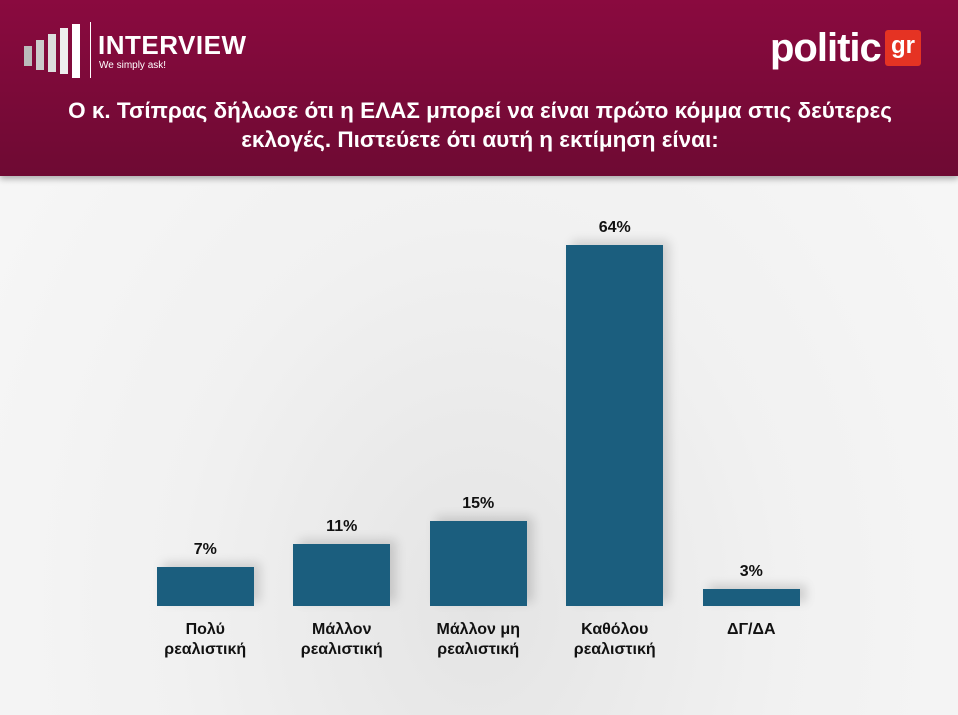 This screenshot has height=715, width=958. Describe the element at coordinates (903, 48) in the screenshot. I see `logo-suffix: gr` at that location.